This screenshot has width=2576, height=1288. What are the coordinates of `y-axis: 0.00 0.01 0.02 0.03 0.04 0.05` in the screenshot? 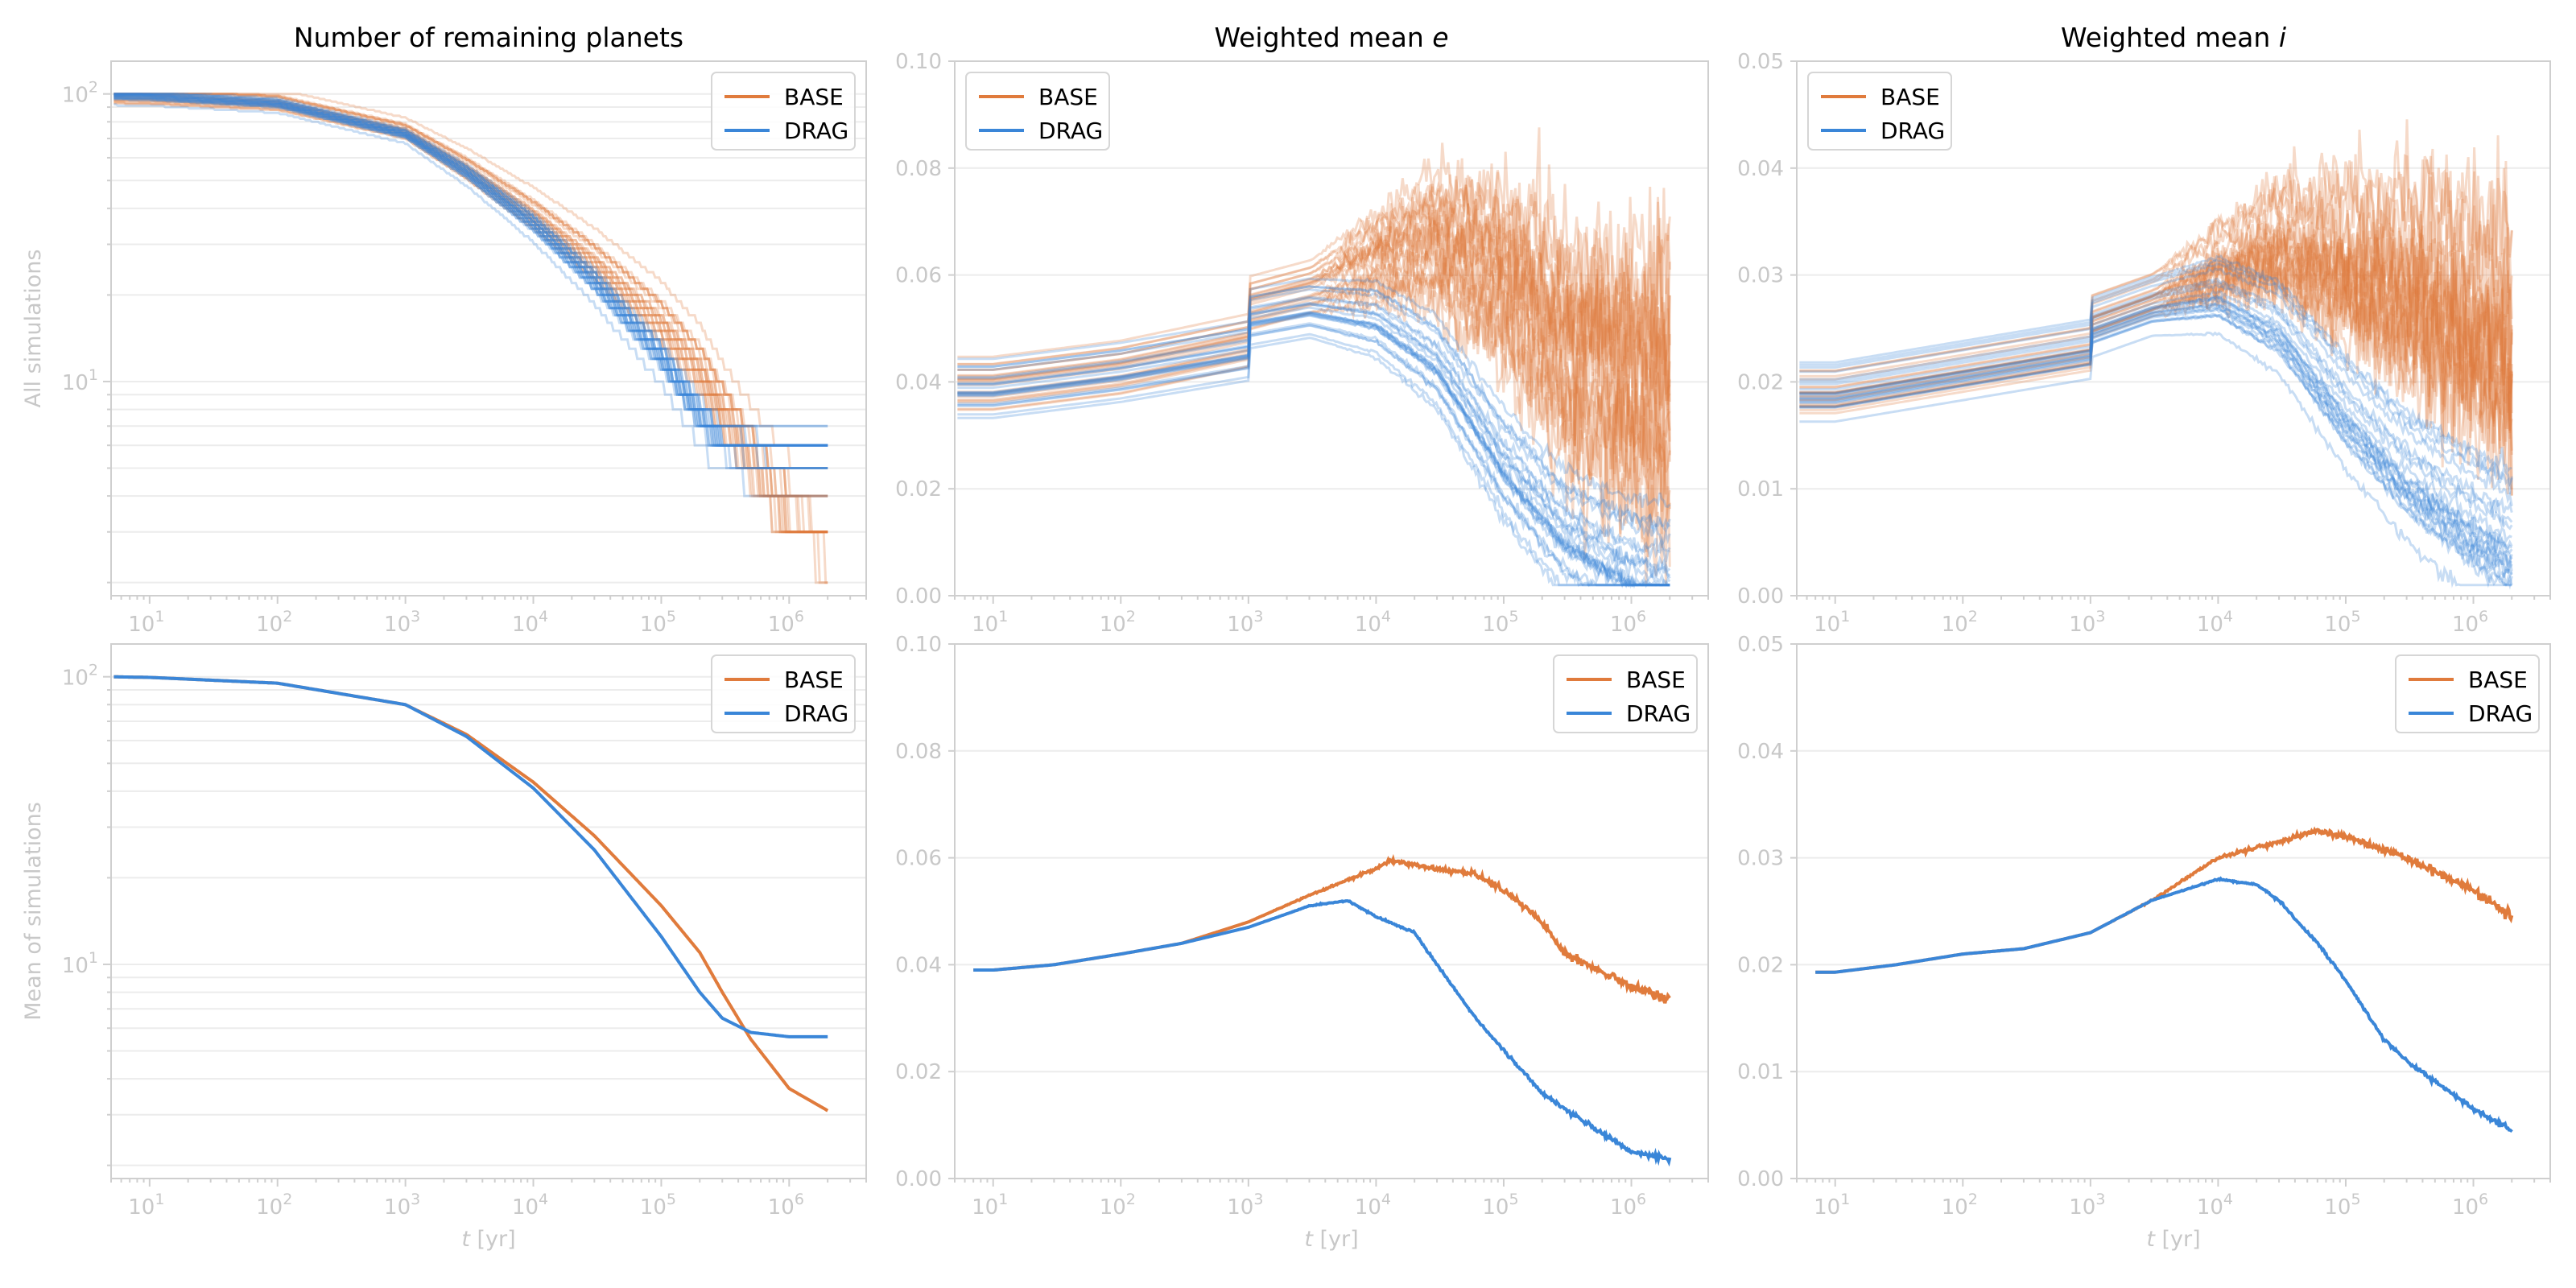 It's located at (1767, 329).